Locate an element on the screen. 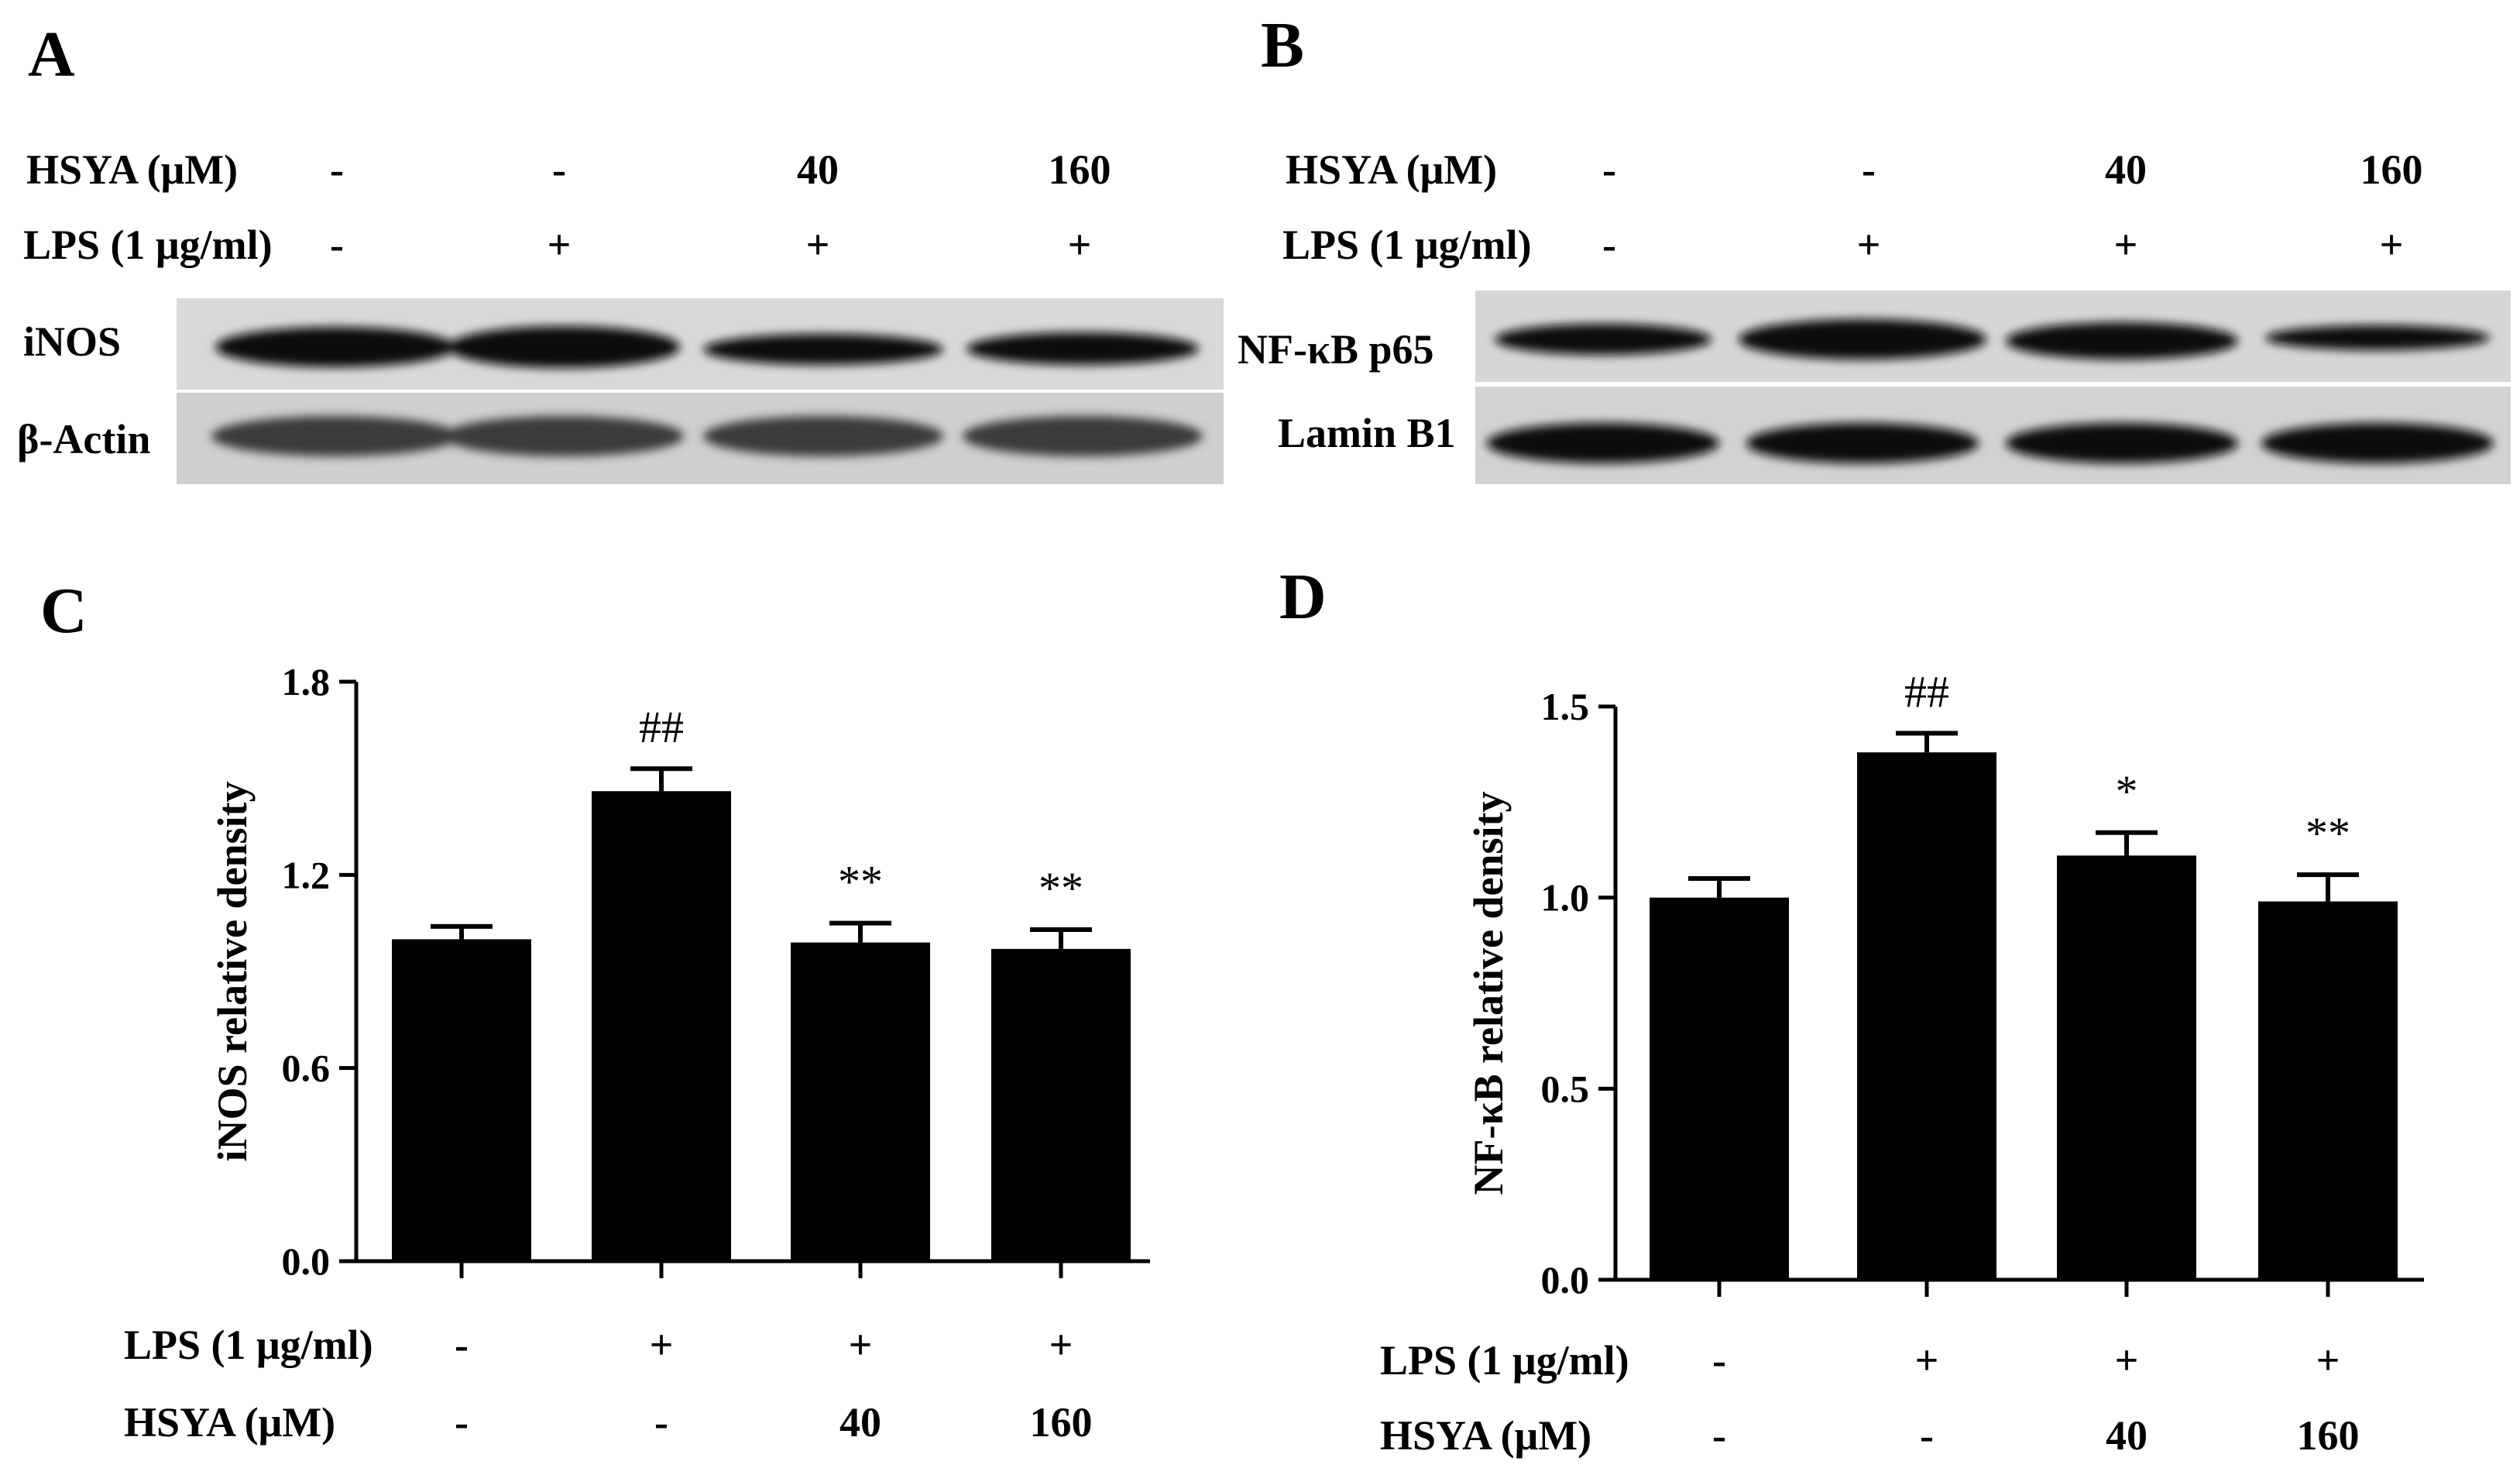 The image size is (2520, 1475). y-tick-label: 1.8 is located at coordinates (307, 682).